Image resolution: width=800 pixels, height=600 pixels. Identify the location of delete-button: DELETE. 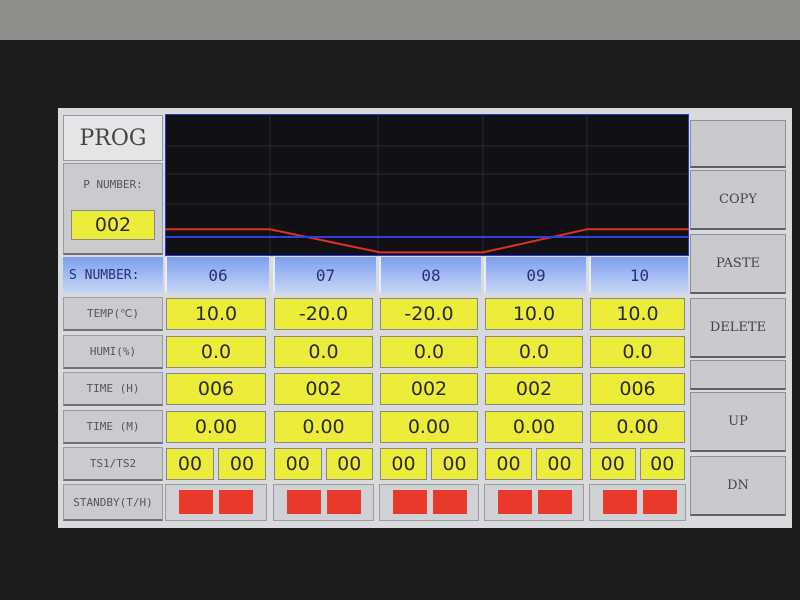
(738, 328).